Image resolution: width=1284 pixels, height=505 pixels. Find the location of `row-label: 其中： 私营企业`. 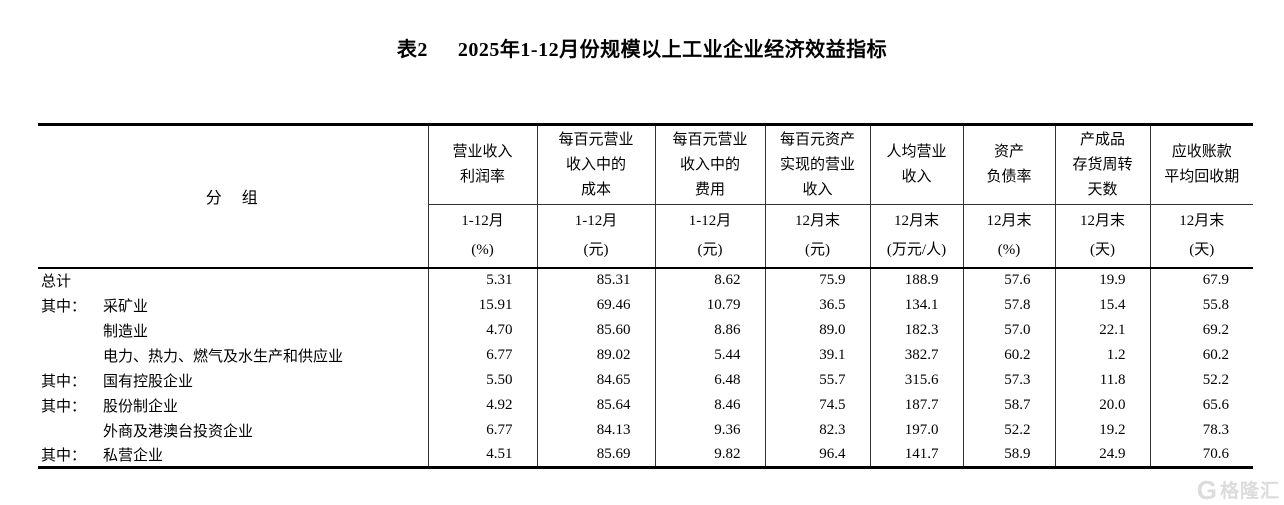

row-label: 其中： 私营企业 is located at coordinates (102, 455).